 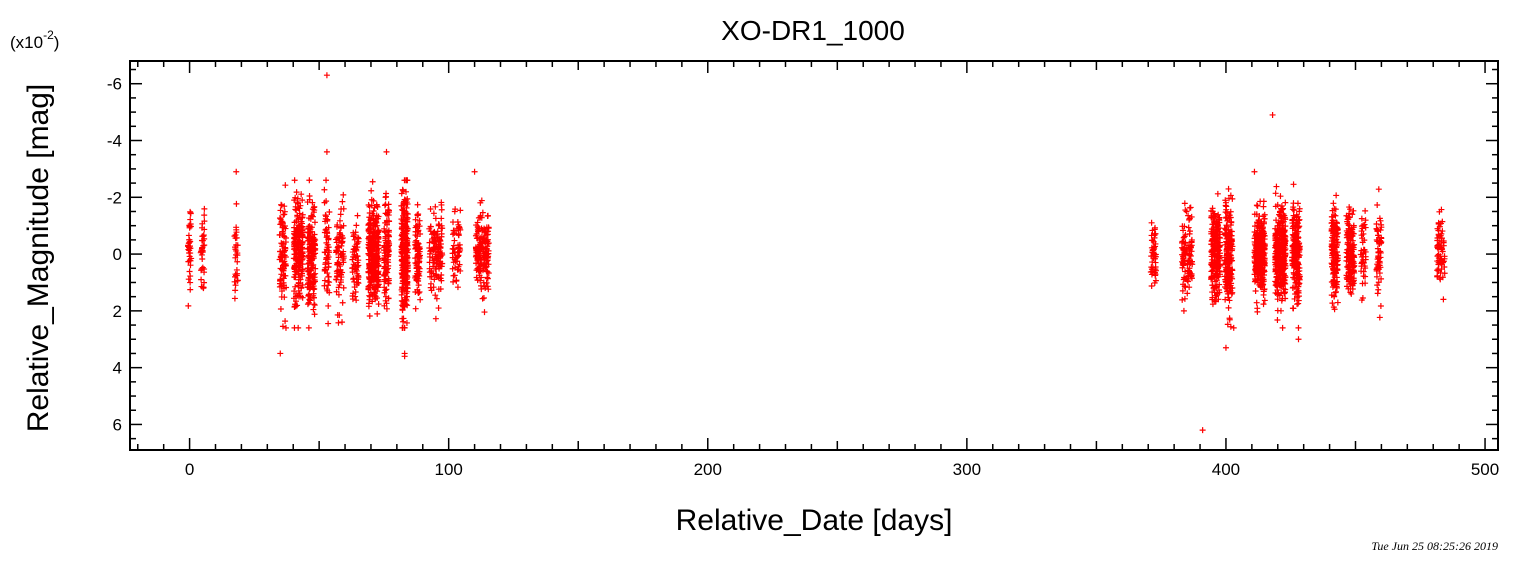 I want to click on x-tick-label: 400, so click(x=1226, y=469).